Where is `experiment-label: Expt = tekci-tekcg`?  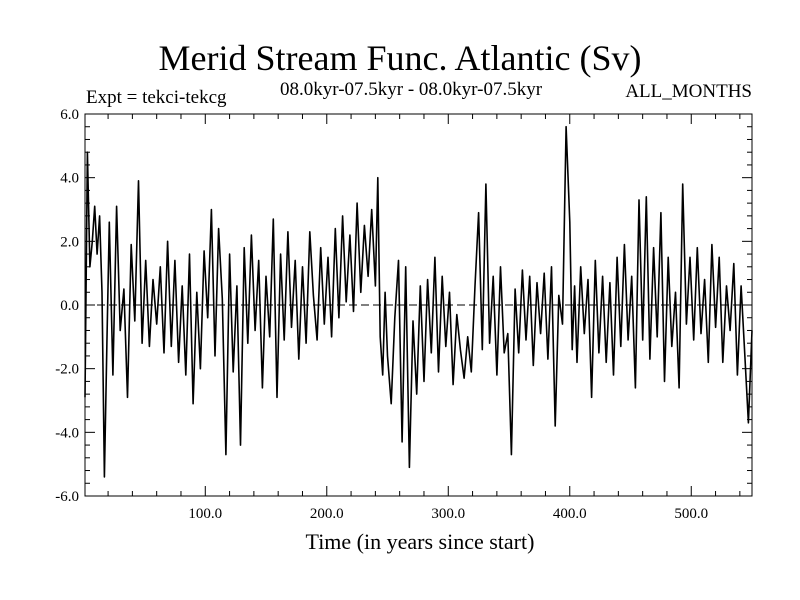 experiment-label: Expt = tekci-tekcg is located at coordinates (156, 97).